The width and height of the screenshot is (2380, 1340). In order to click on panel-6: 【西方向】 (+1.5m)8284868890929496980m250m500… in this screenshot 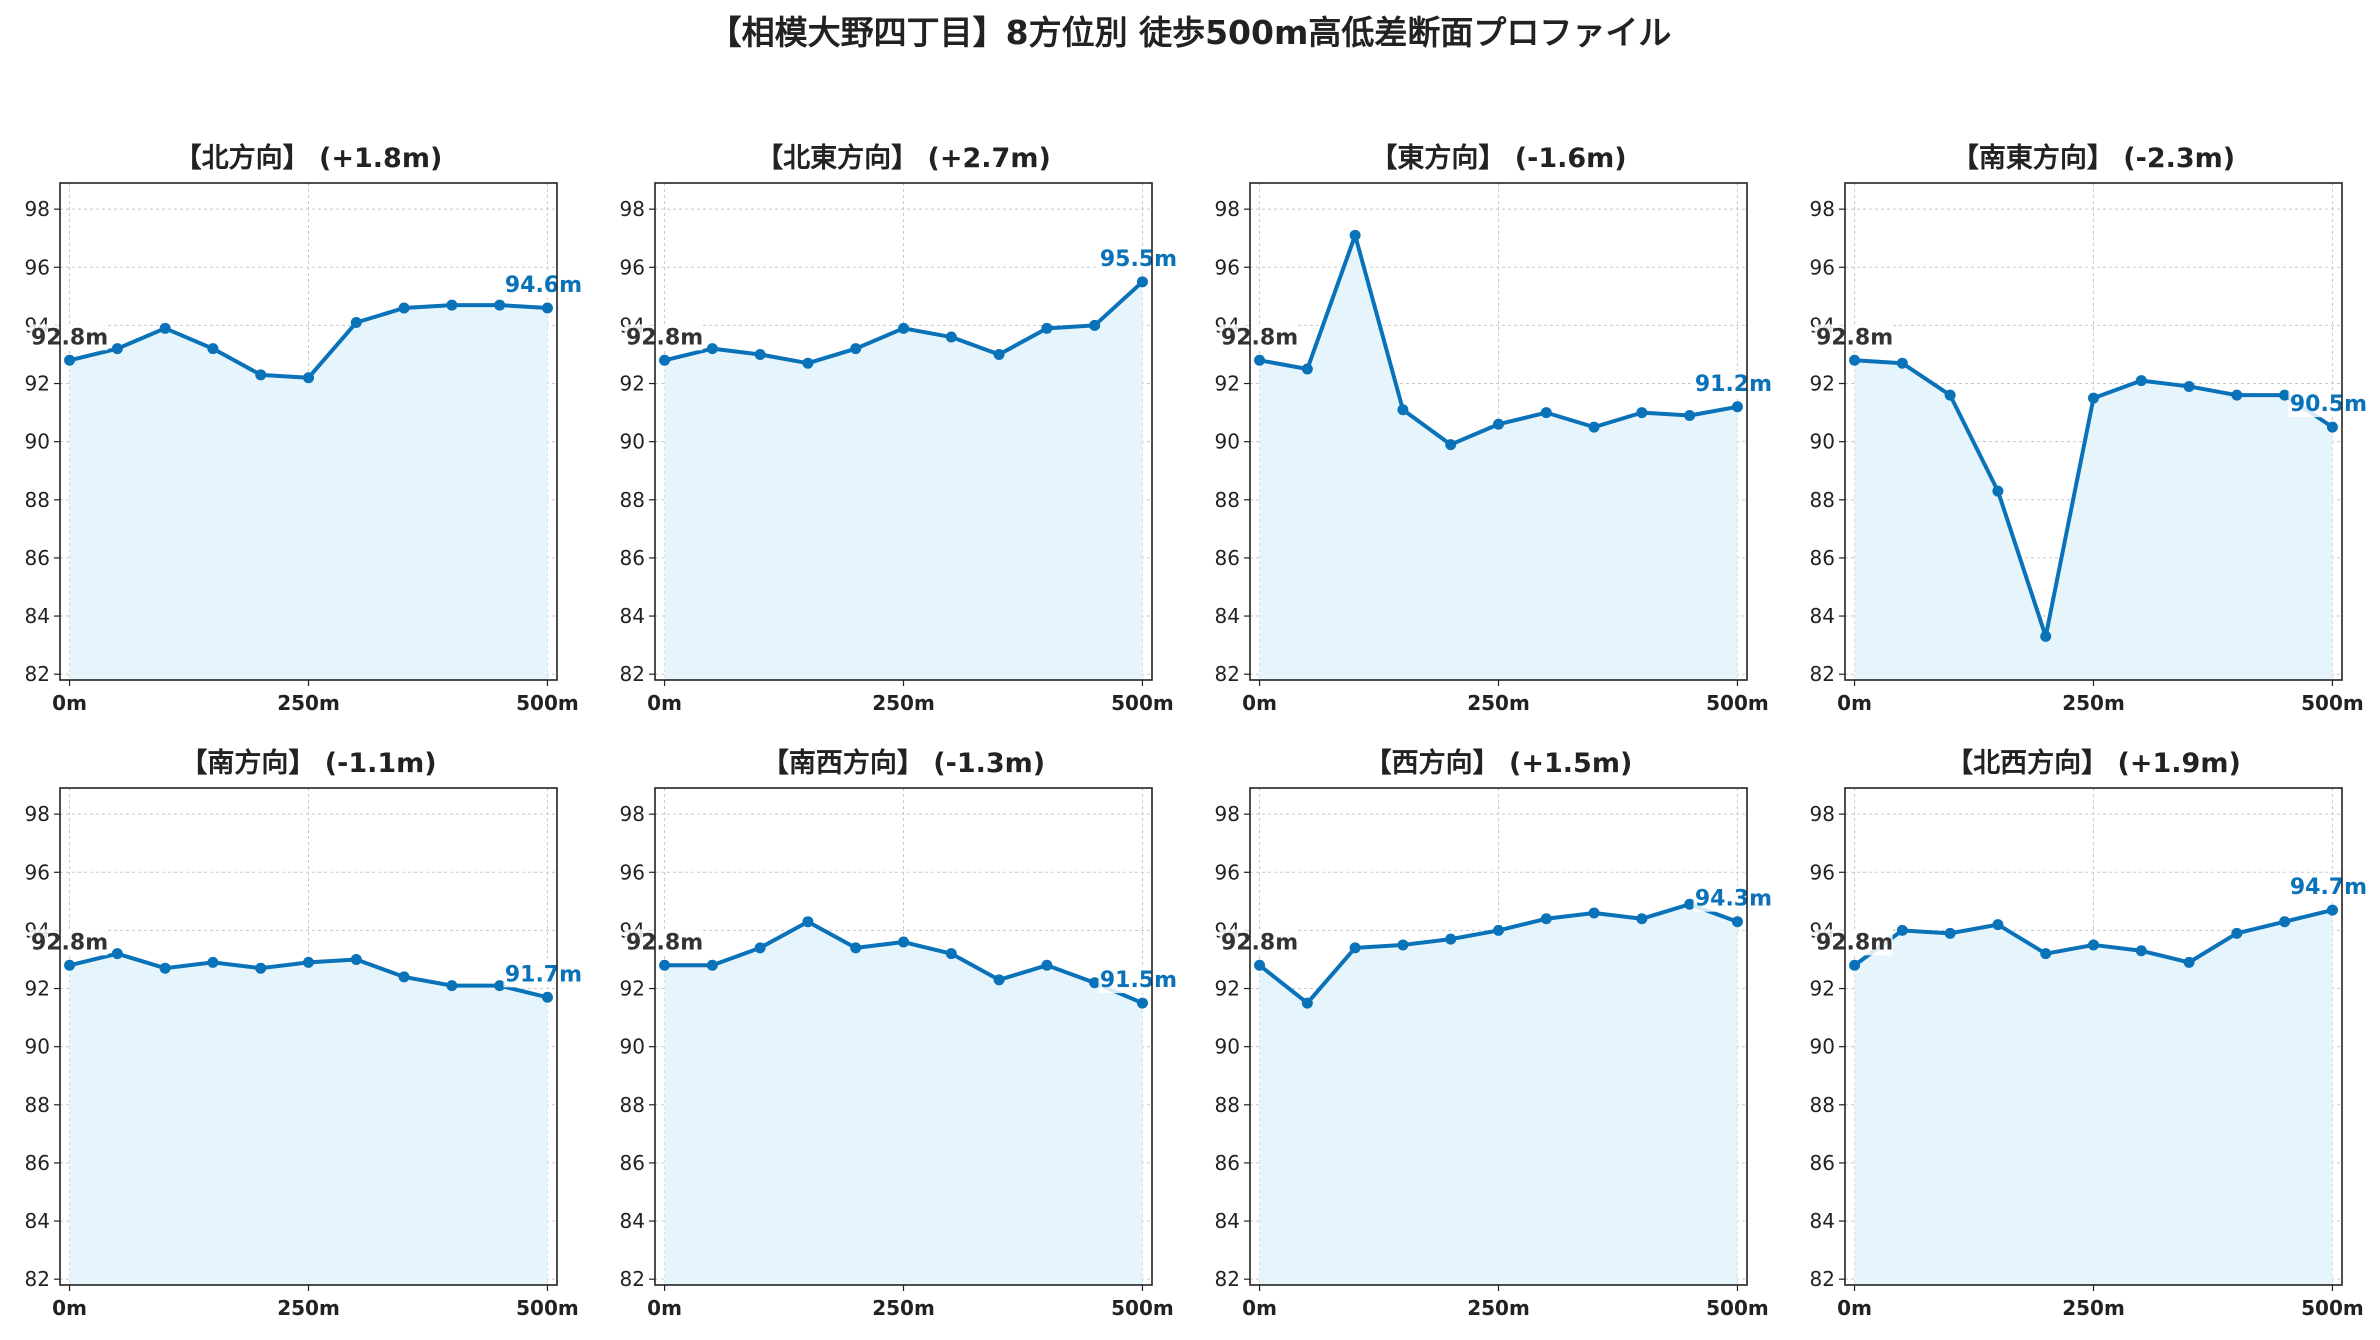, I will do `click(1494, 1033)`.